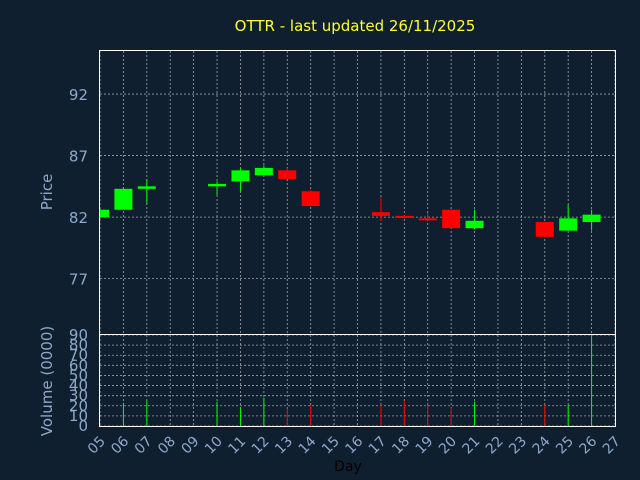 Image resolution: width=640 pixels, height=480 pixels. I want to click on x-tick-label: 26, so click(588, 445).